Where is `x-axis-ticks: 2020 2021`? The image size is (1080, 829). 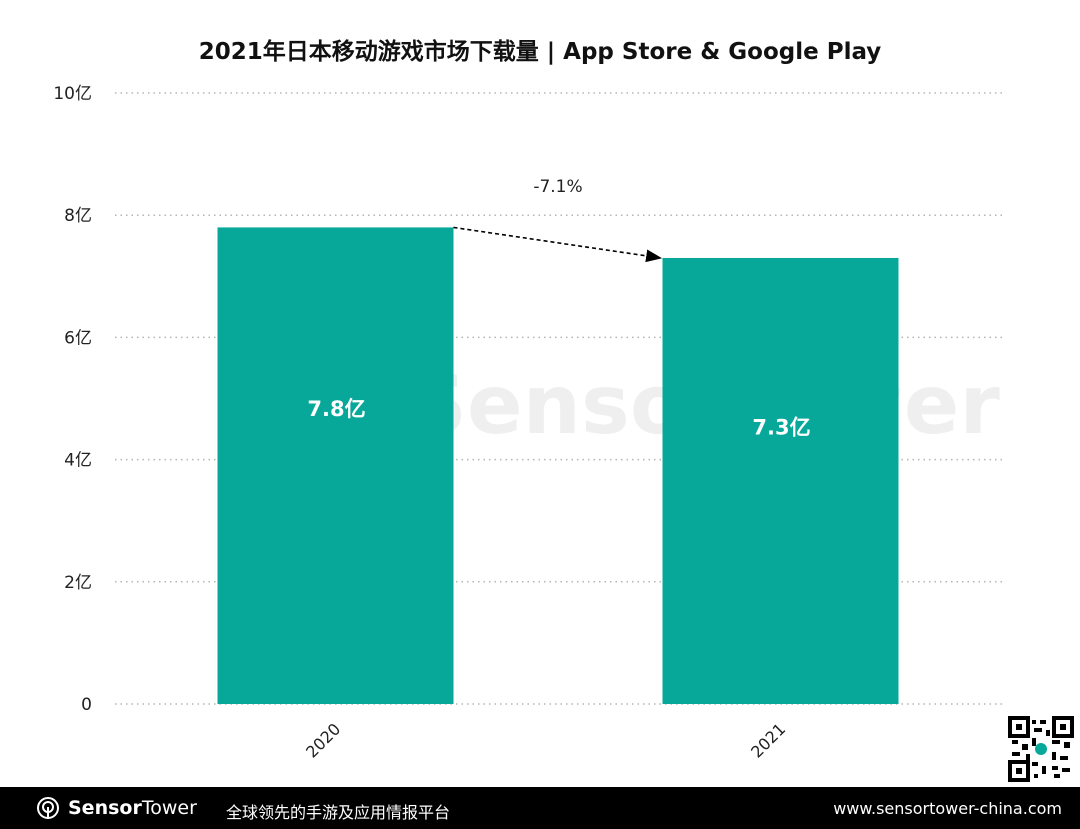
x-axis-ticks: 2020 2021 is located at coordinates (545, 740).